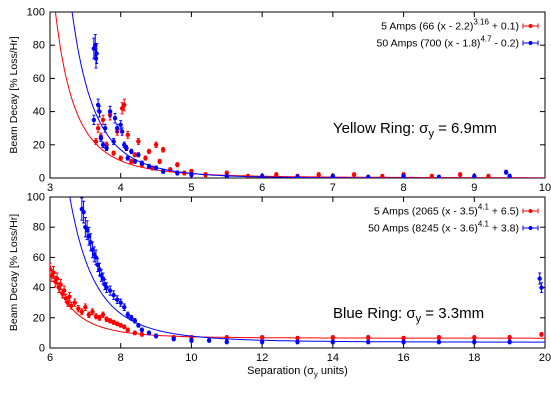 The width and height of the screenshot is (551, 398). I want to click on x-tick-label: 7, so click(333, 188).